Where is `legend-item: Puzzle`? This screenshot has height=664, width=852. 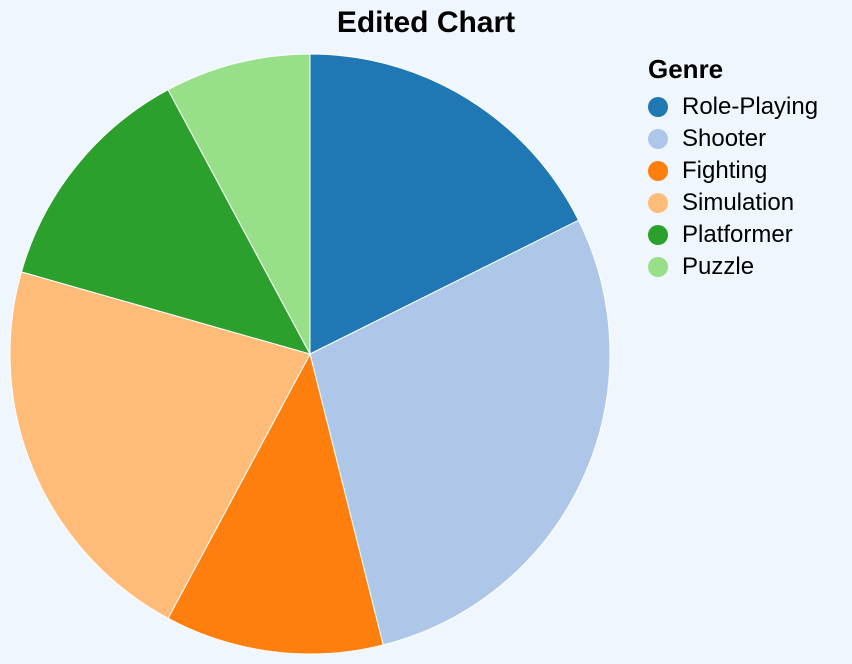 legend-item: Puzzle is located at coordinates (733, 267).